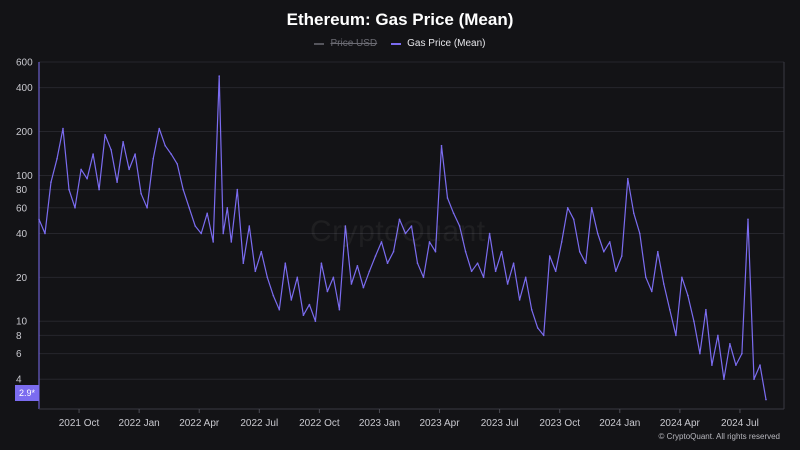  Describe the element at coordinates (438, 43) in the screenshot. I see `legend-item-gas-price: Gas Price (Mean)` at that location.